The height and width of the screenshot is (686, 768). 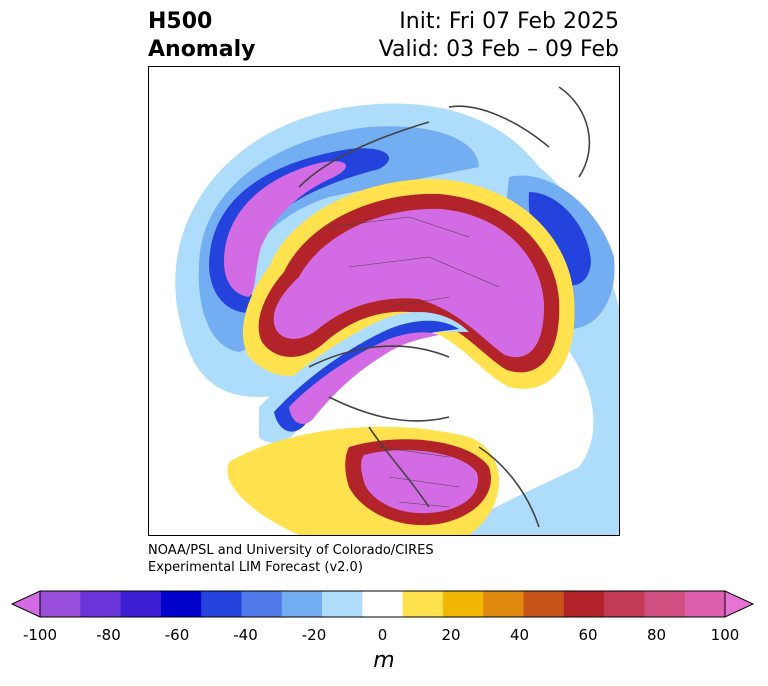 I want to click on negative-anomaly-europe-core, so click(x=559, y=239).